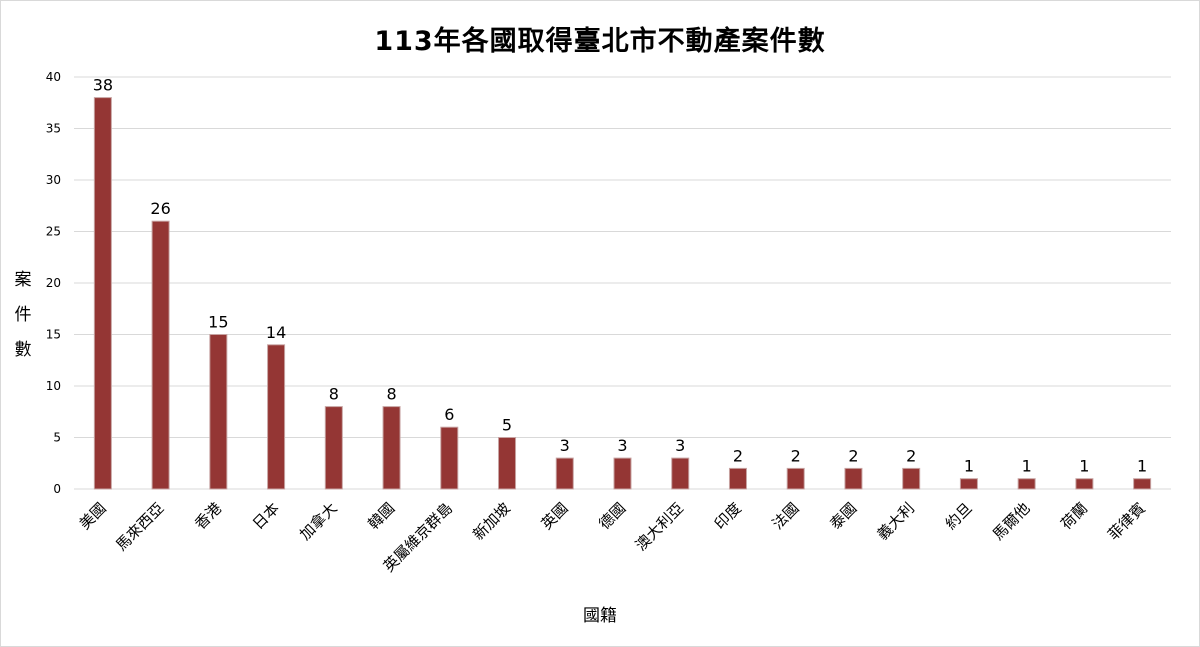 The width and height of the screenshot is (1200, 647). Describe the element at coordinates (103, 85) in the screenshot. I see `data-label: 38` at that location.